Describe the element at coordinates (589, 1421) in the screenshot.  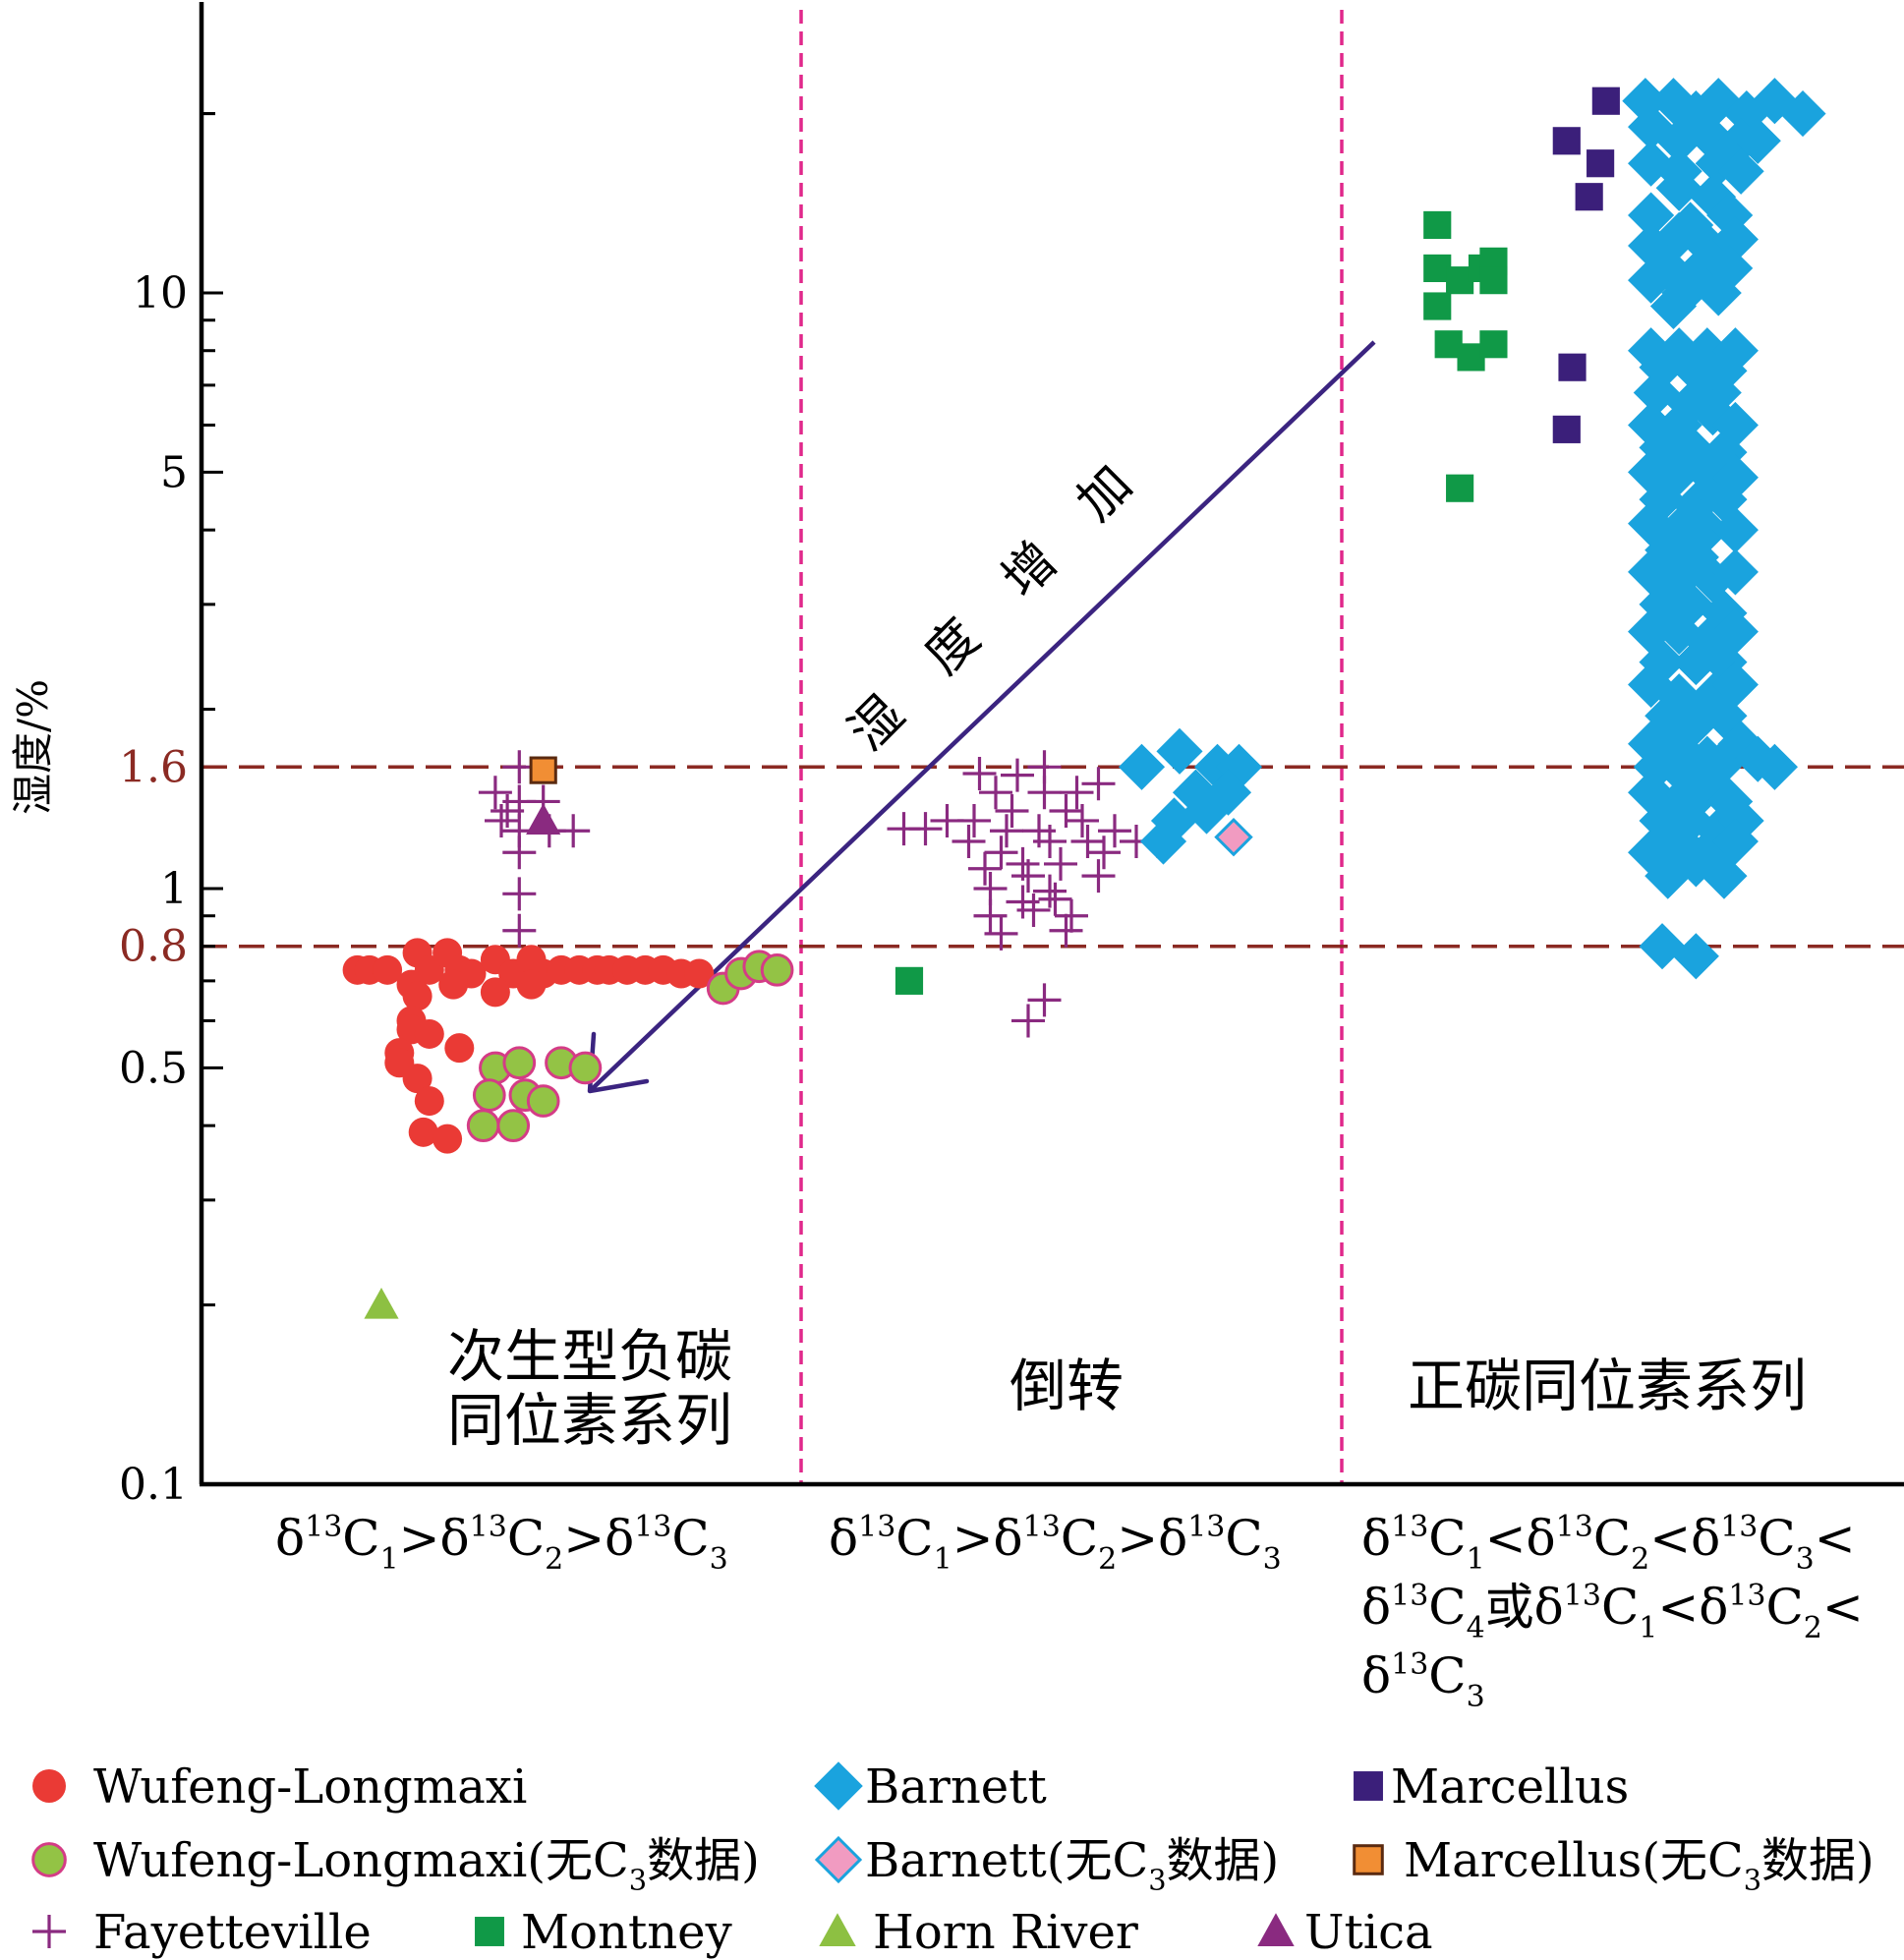
I see `zone-title: 同位素系列` at that location.